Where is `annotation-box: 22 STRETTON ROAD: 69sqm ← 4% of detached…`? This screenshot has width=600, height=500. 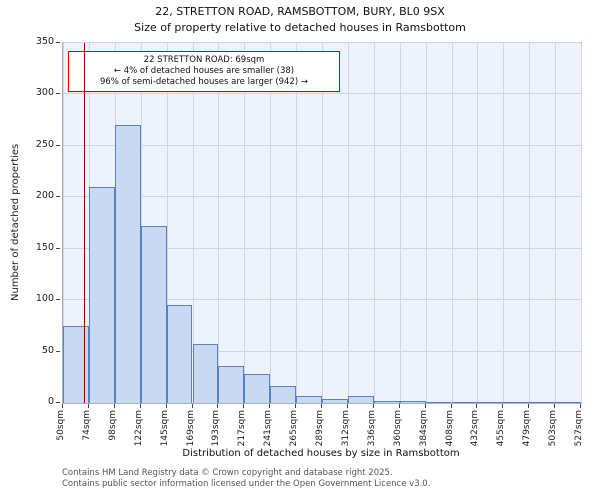 annotation-box: 22 STRETTON ROAD: 69sqm ← 4% of detached… is located at coordinates (204, 72).